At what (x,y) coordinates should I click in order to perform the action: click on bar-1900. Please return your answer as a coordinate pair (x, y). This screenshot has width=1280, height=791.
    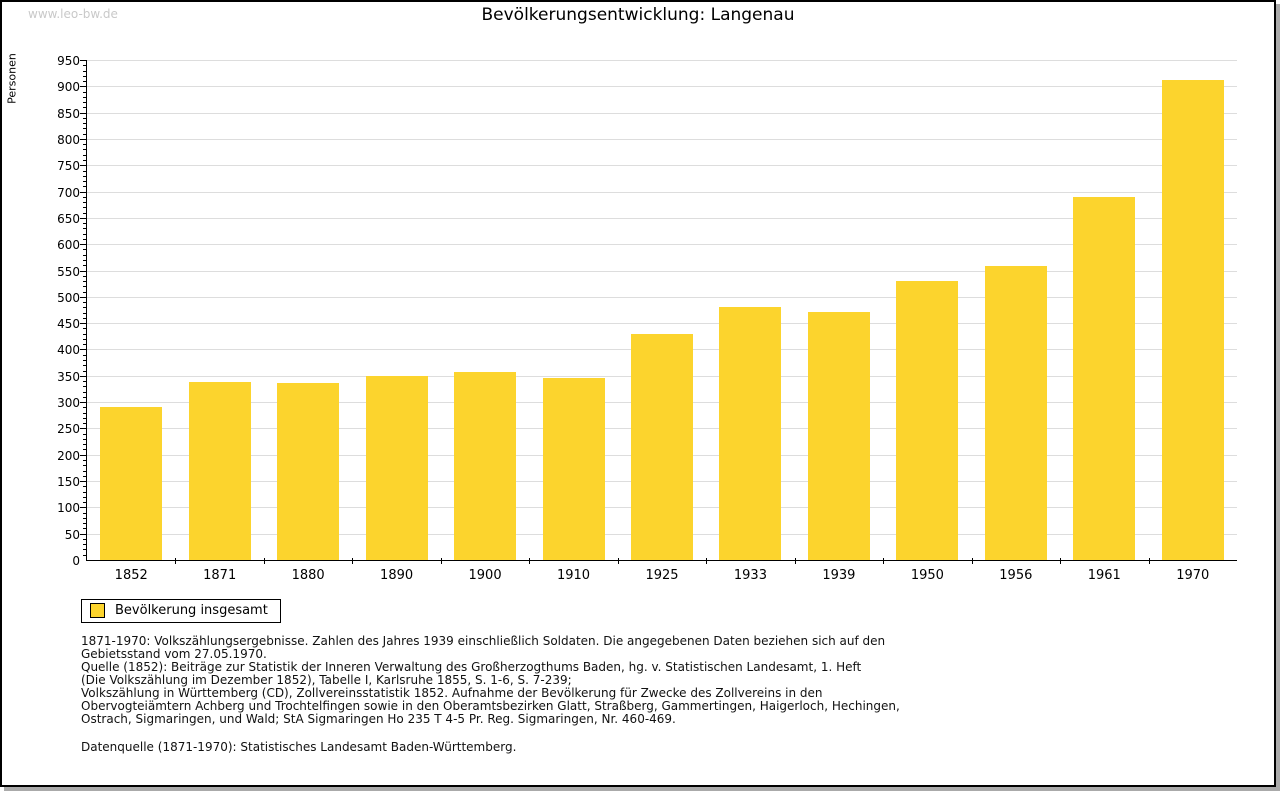
    Looking at the image, I should click on (485, 465).